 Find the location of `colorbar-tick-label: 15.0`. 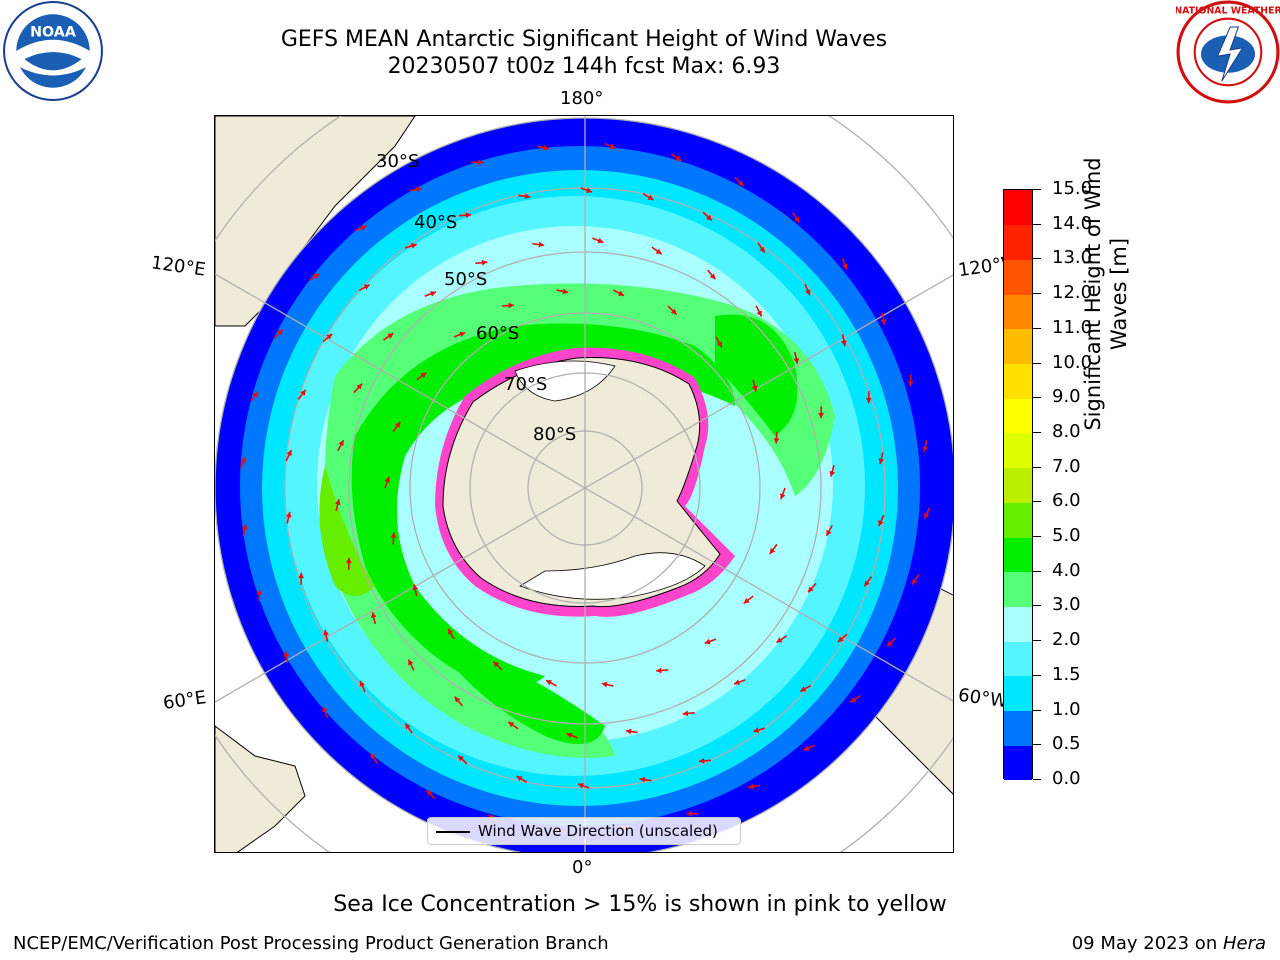

colorbar-tick-label: 15.0 is located at coordinates (1072, 188).